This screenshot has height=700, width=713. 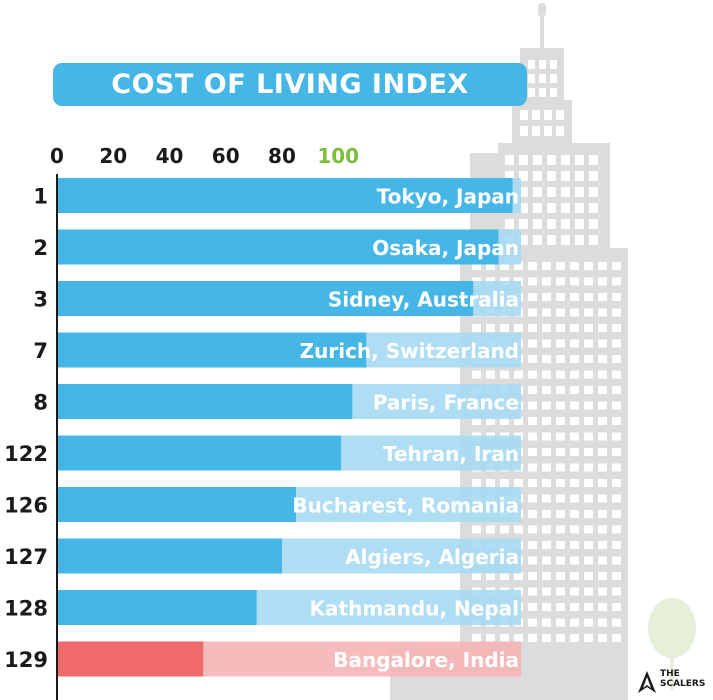 I want to click on rank-label: 3, so click(x=40, y=300).